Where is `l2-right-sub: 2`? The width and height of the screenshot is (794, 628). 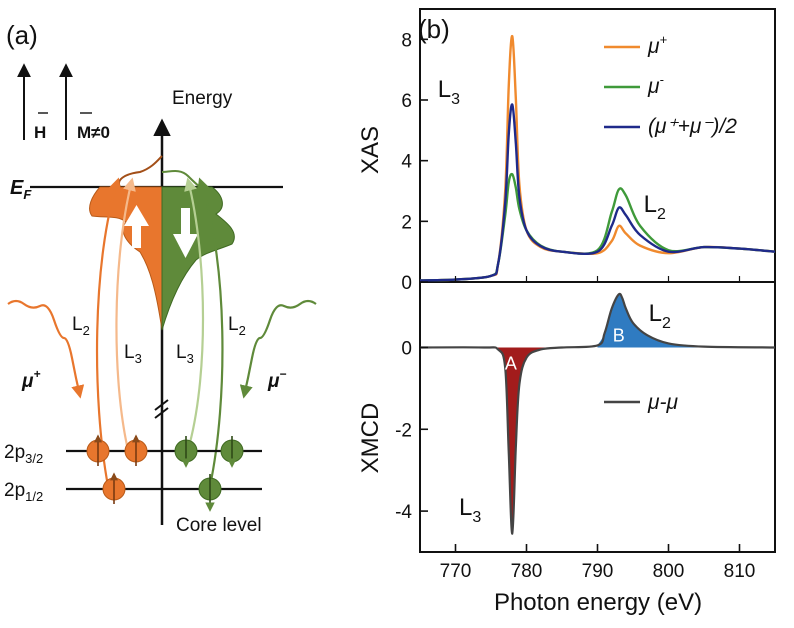
l2-right-sub: 2 is located at coordinates (242, 330).